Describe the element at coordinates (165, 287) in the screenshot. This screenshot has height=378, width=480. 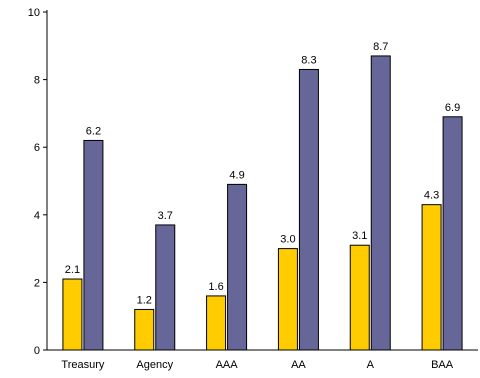
I see `bar-series-2-agency` at that location.